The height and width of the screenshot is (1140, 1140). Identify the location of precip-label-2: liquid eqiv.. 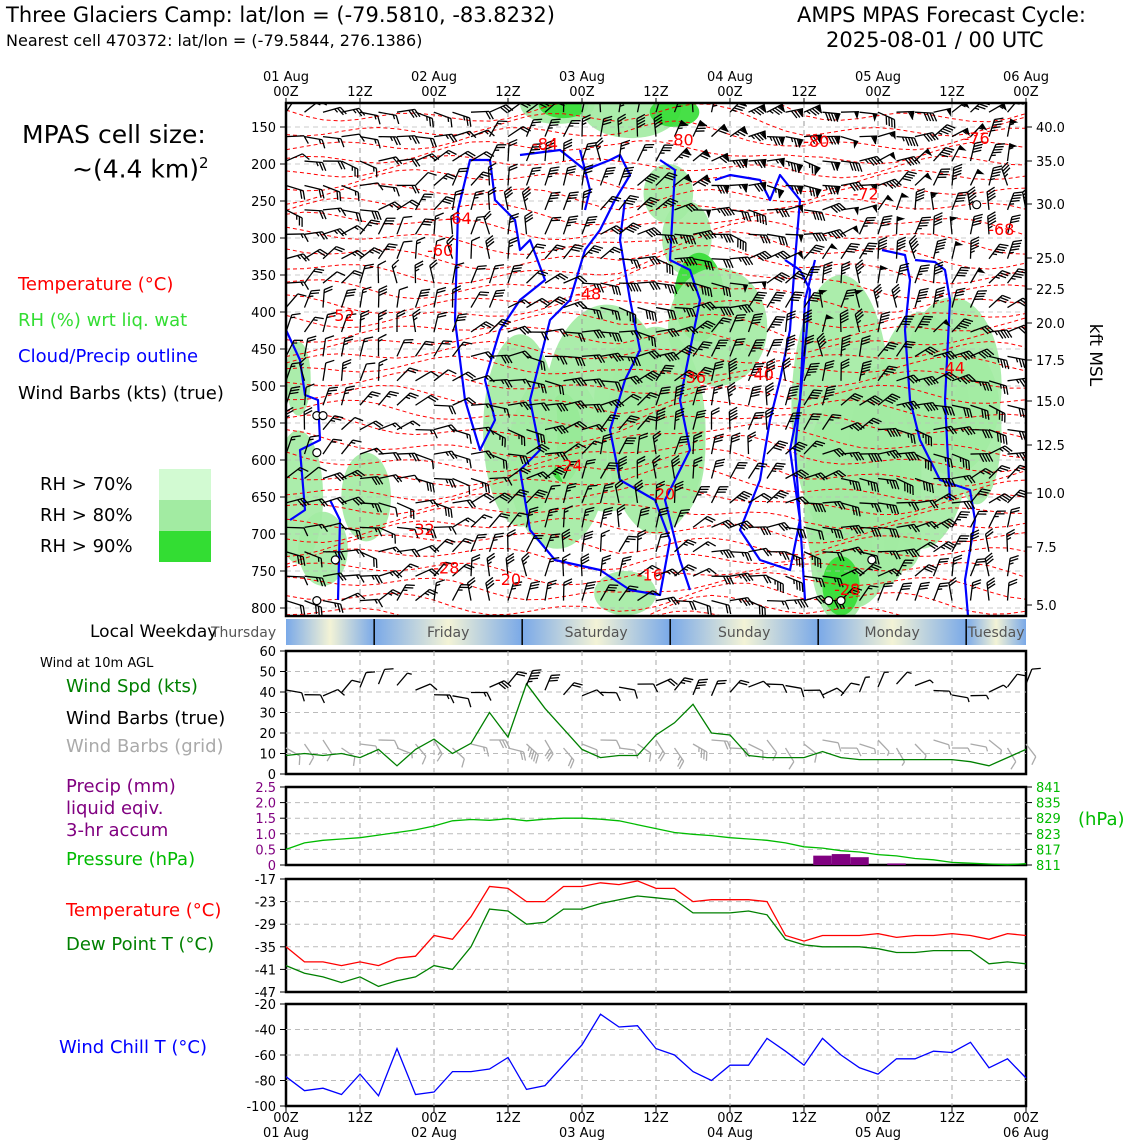
(115, 808).